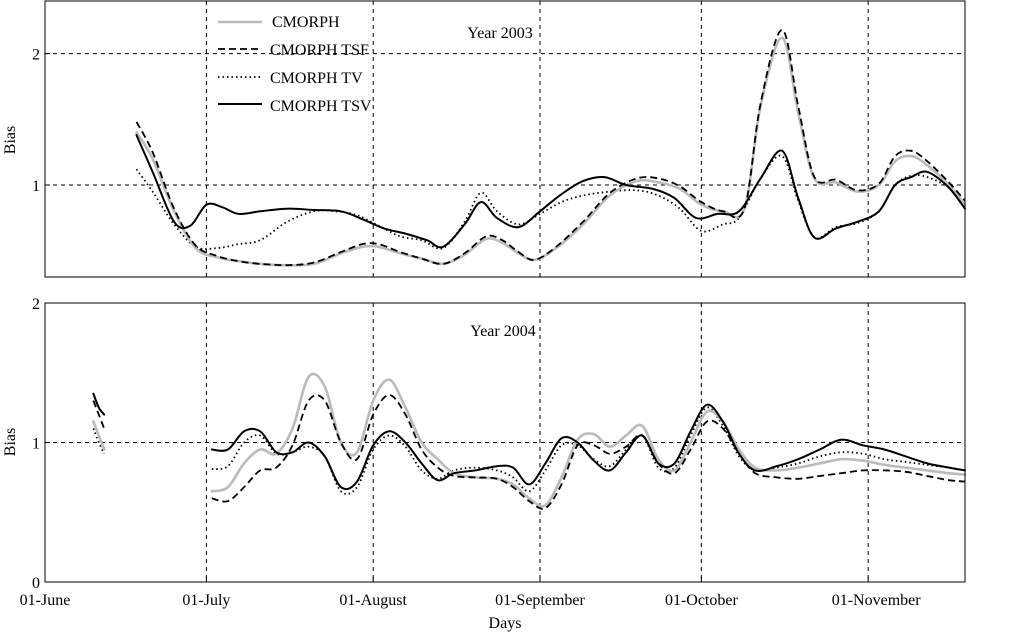  Describe the element at coordinates (10, 442) in the screenshot. I see `y-axis-label-2004: Bias` at that location.